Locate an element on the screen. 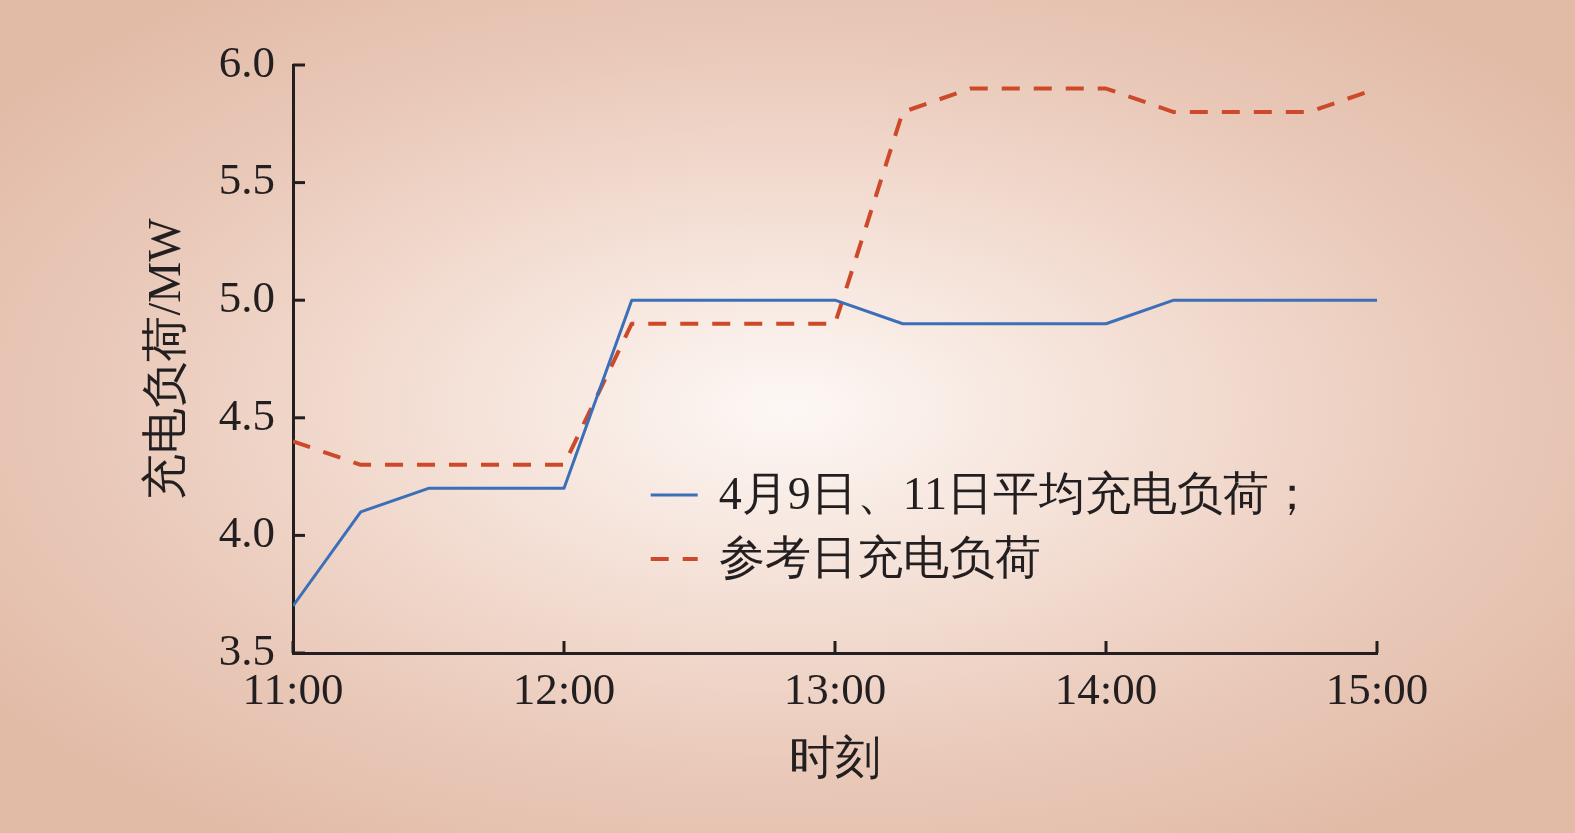 The image size is (1575, 833). y-tick-label: 4.0 is located at coordinates (246, 532).